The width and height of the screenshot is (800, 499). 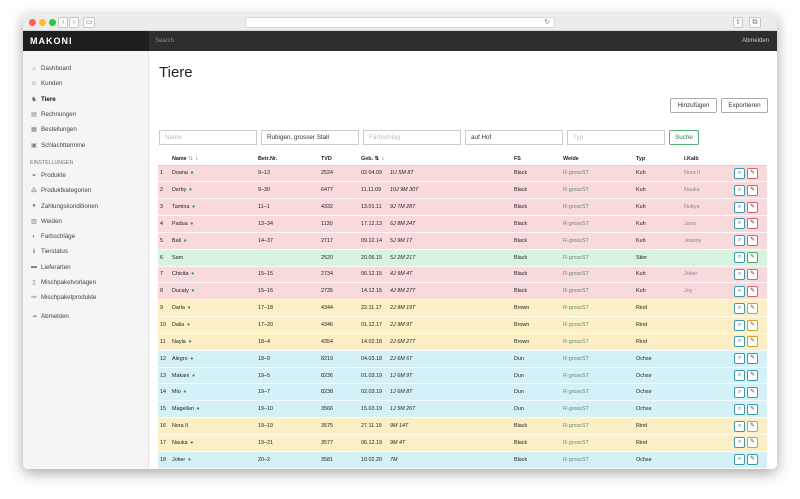 I want to click on minimize-window-icon, so click(x=42, y=22).